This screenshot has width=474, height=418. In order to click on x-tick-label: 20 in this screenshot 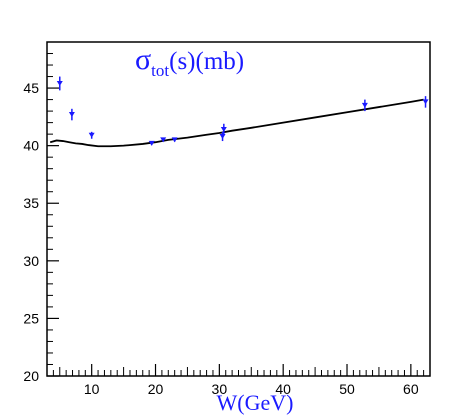, I will do `click(156, 389)`.